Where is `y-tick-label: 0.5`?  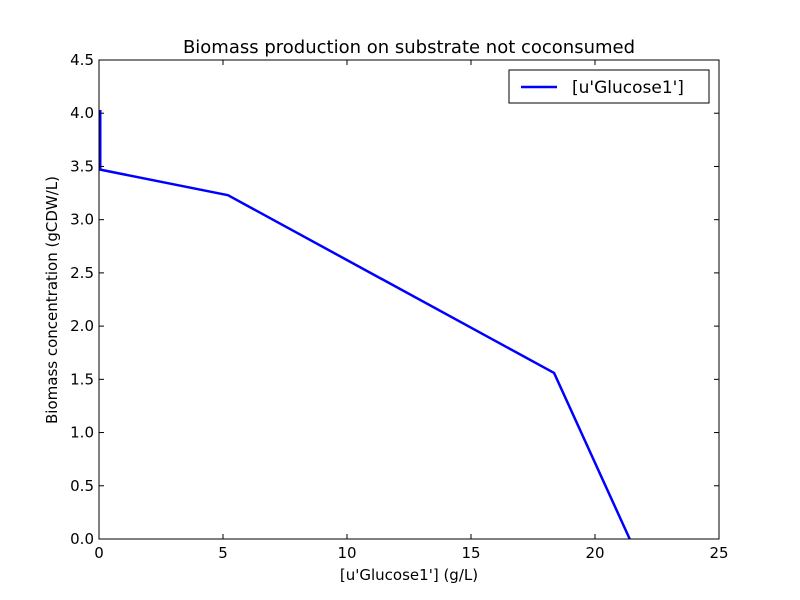
y-tick-label: 0.5 is located at coordinates (82, 486).